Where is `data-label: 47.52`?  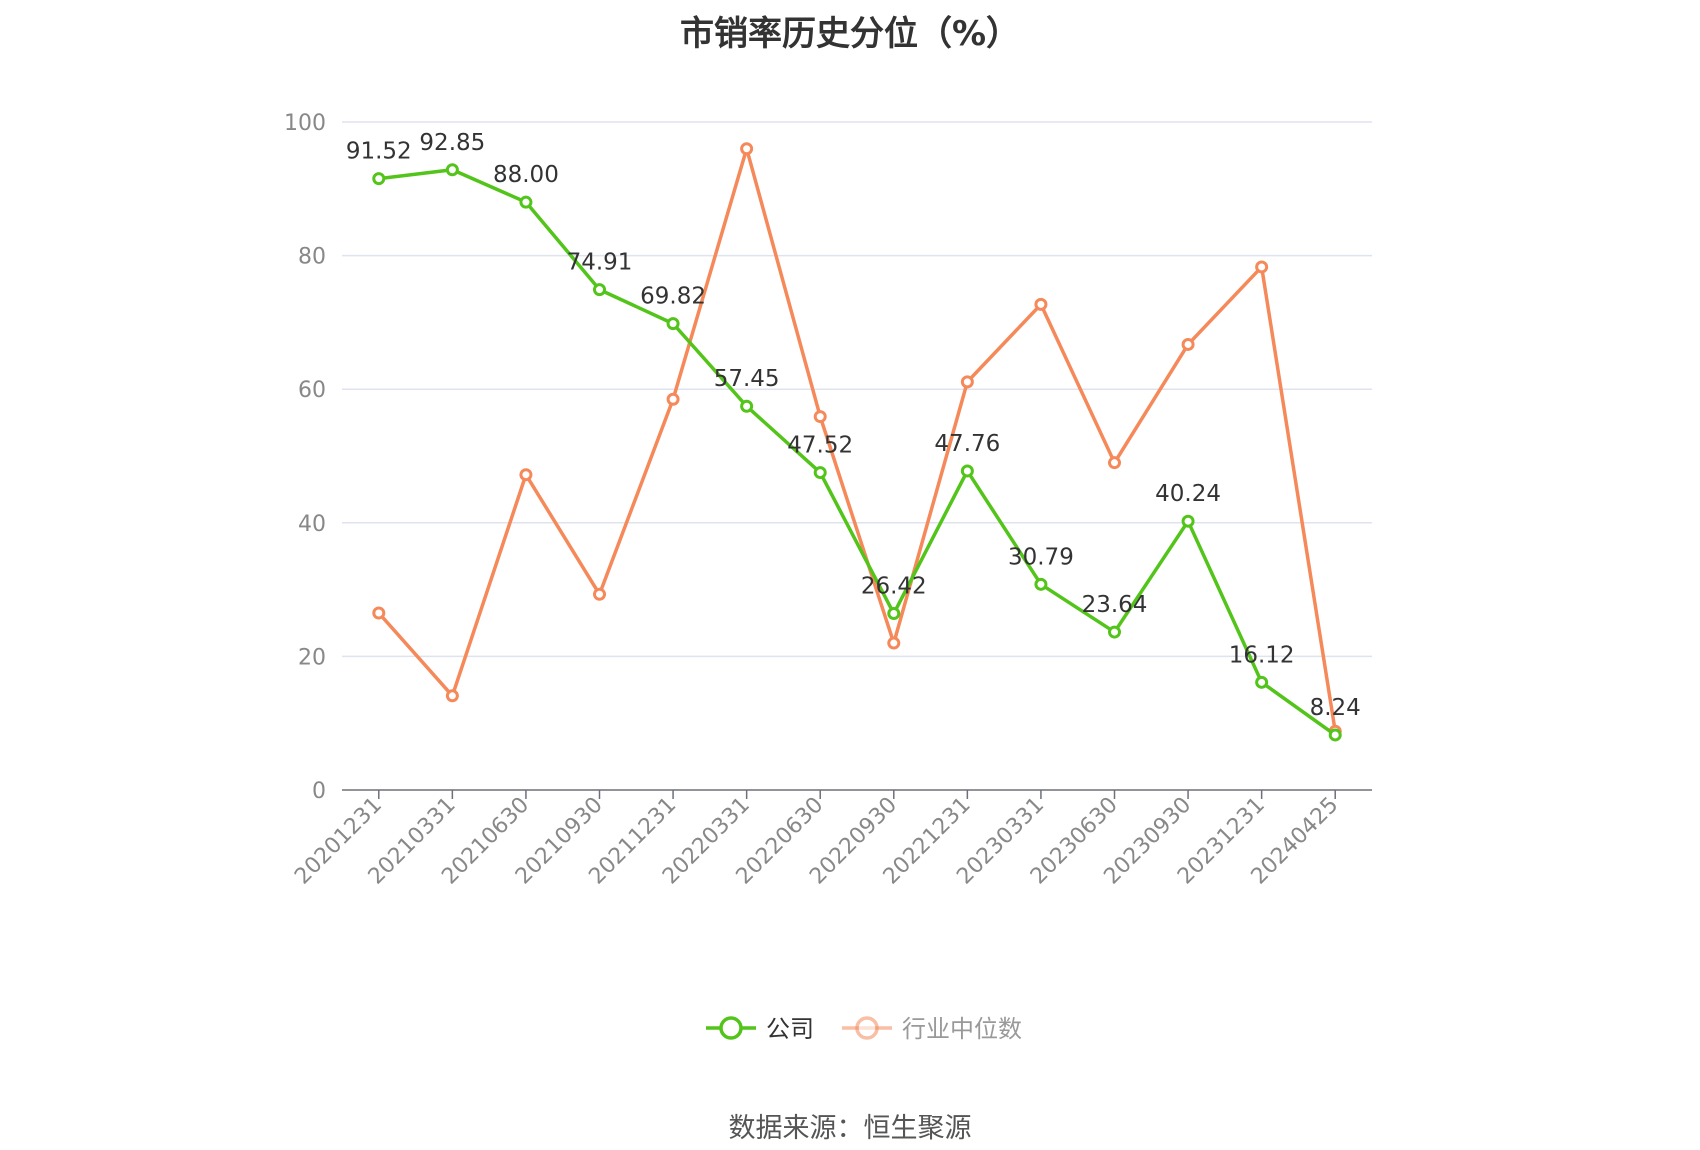
data-label: 47.52 is located at coordinates (820, 446).